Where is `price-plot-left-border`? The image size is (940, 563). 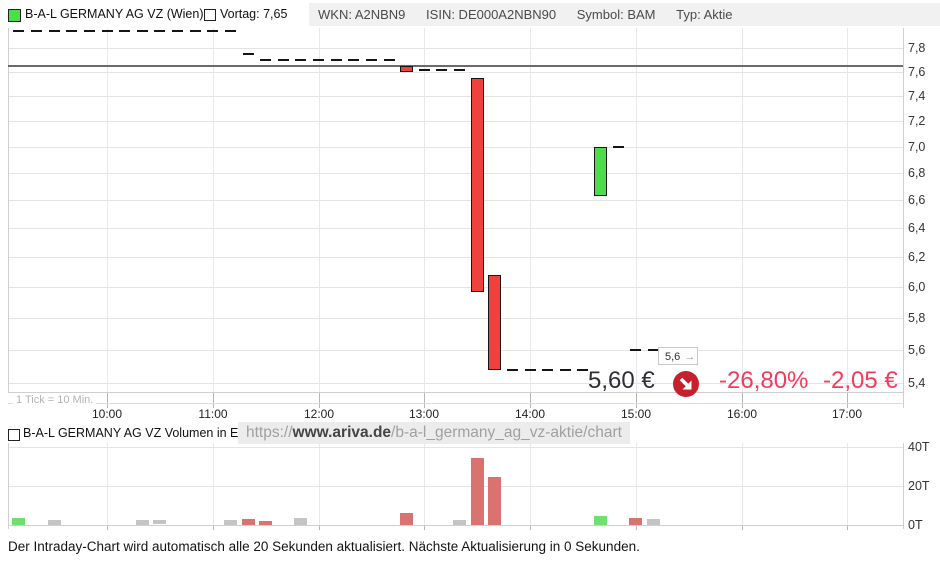 price-plot-left-border is located at coordinates (8, 210).